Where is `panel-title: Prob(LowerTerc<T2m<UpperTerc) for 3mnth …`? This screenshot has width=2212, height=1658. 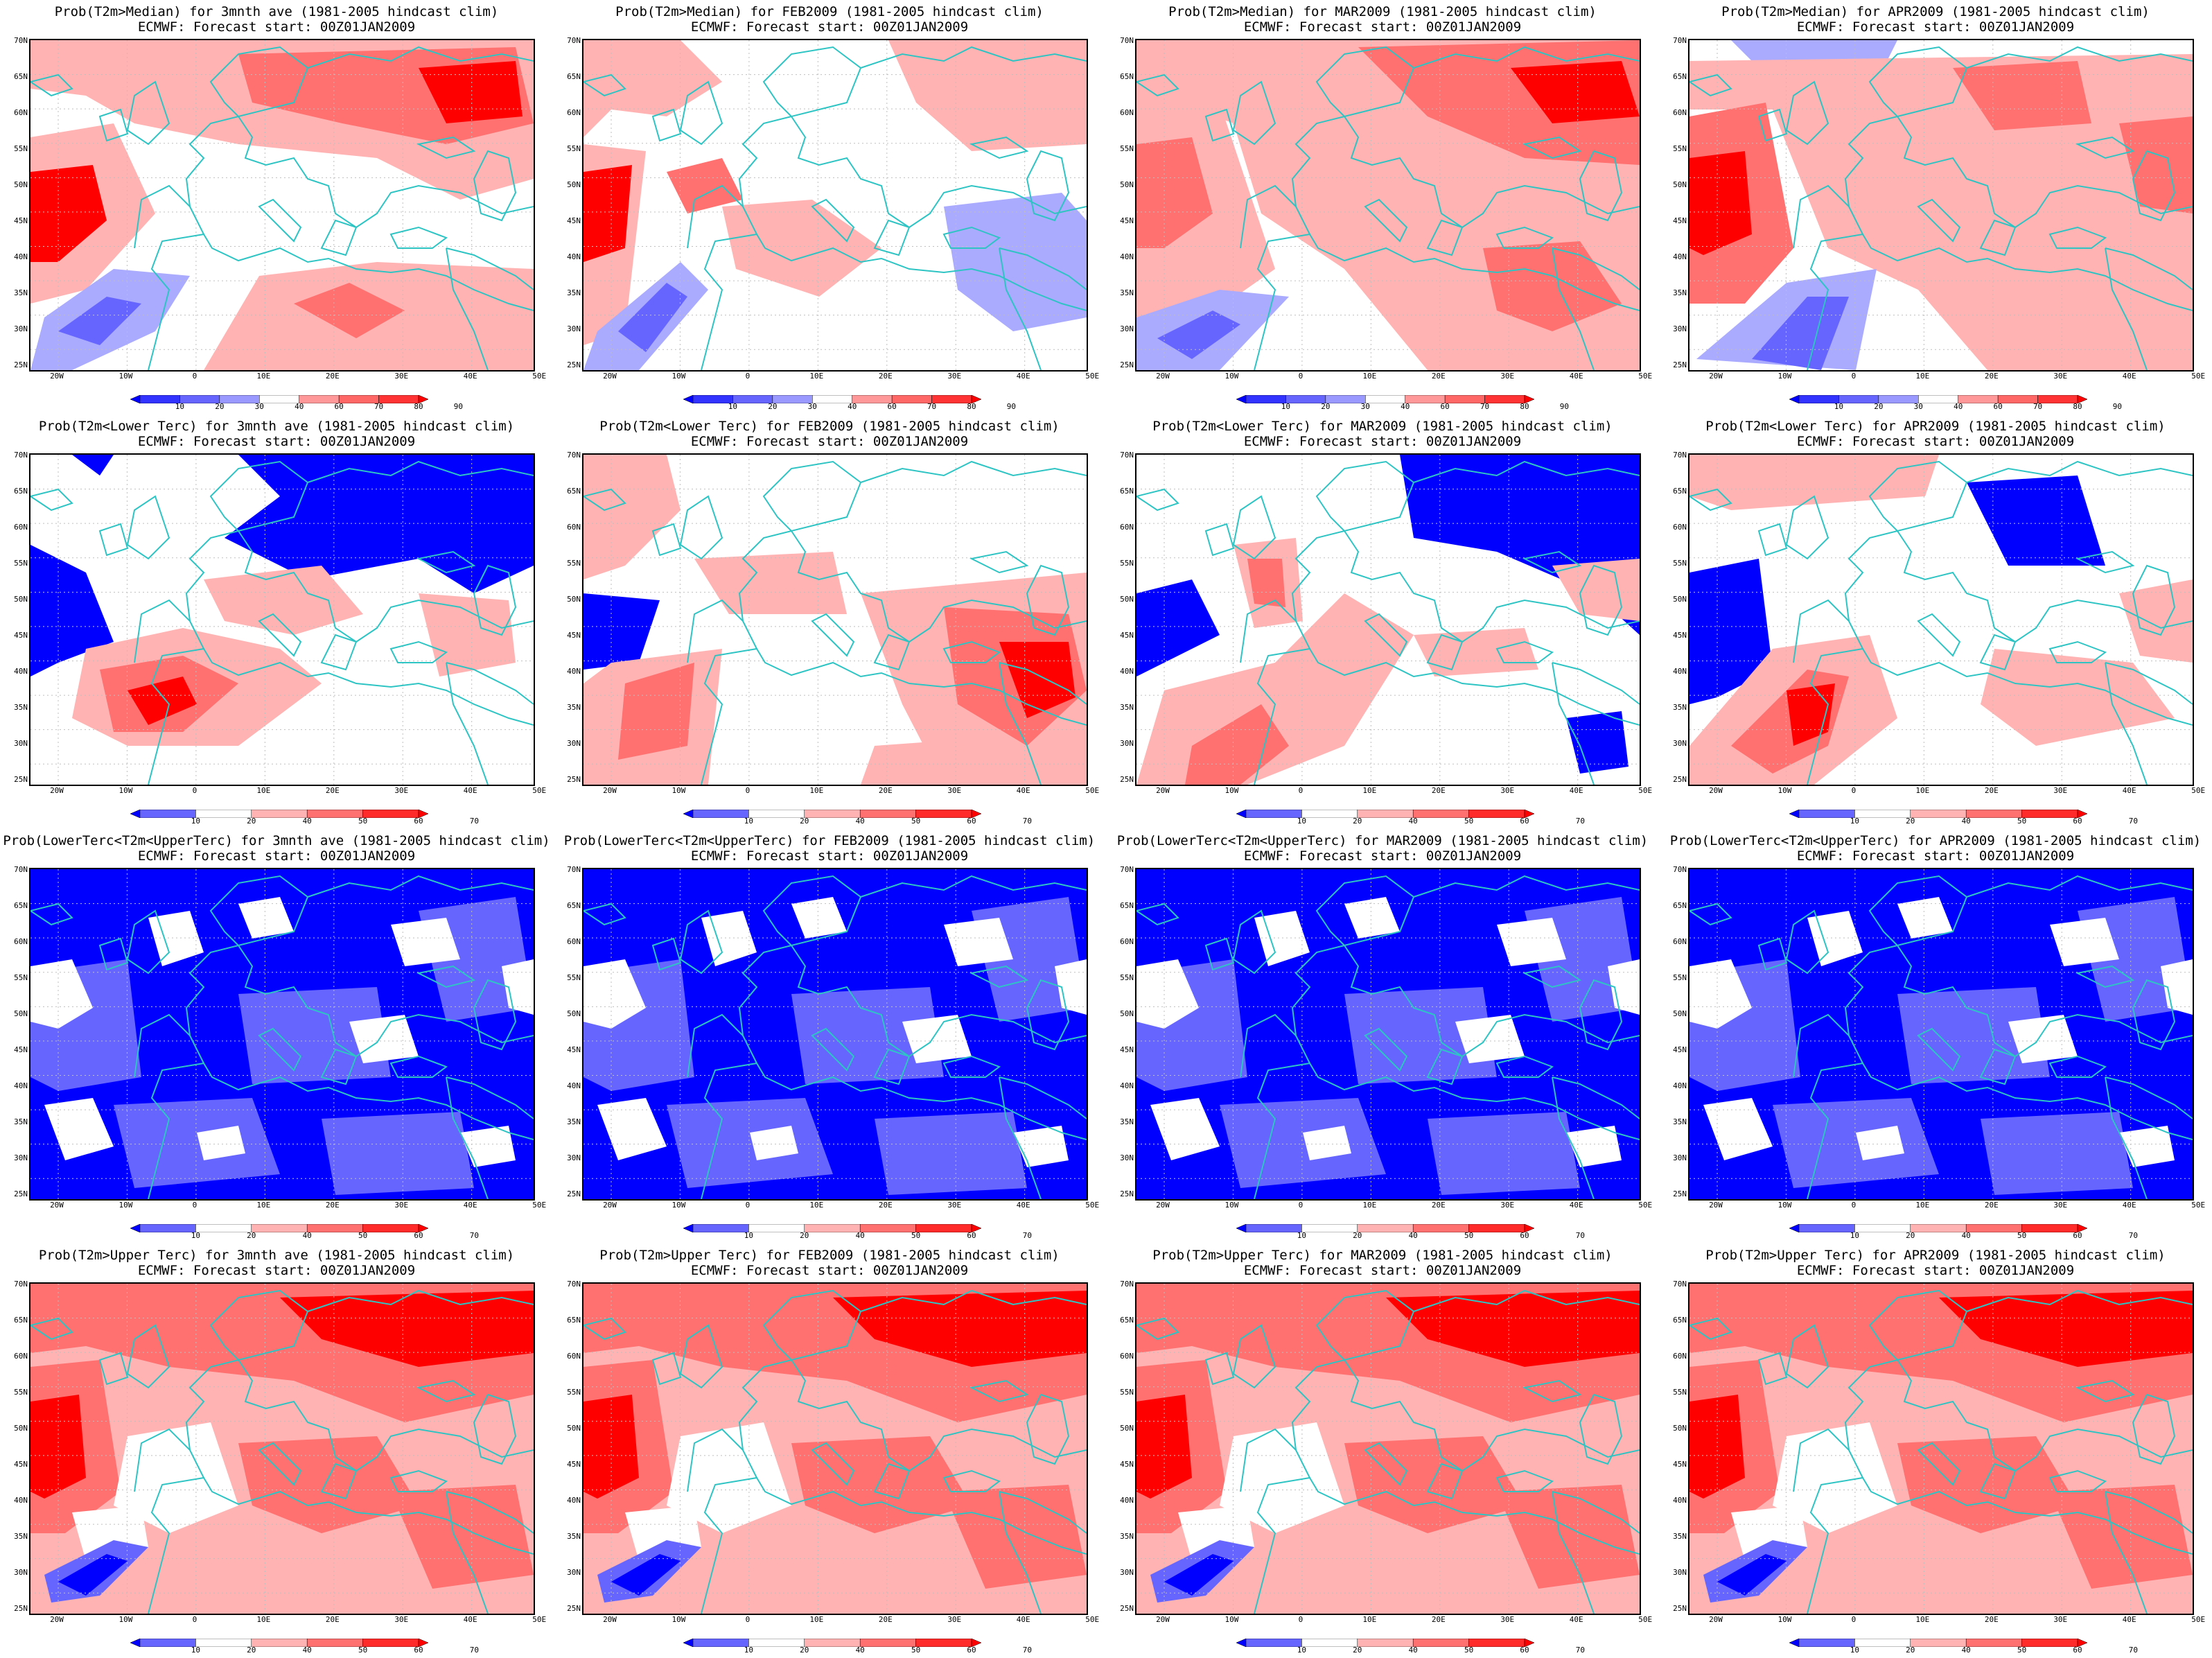 panel-title: Prob(LowerTerc<T2m<UpperTerc) for 3mnth … is located at coordinates (276, 841).